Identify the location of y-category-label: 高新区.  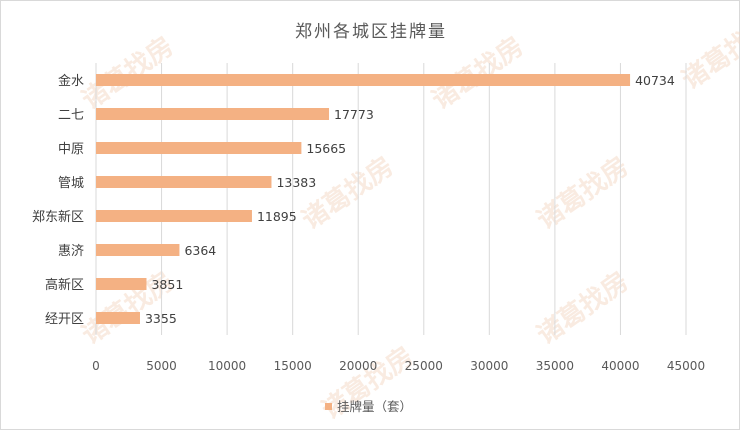
(64, 285).